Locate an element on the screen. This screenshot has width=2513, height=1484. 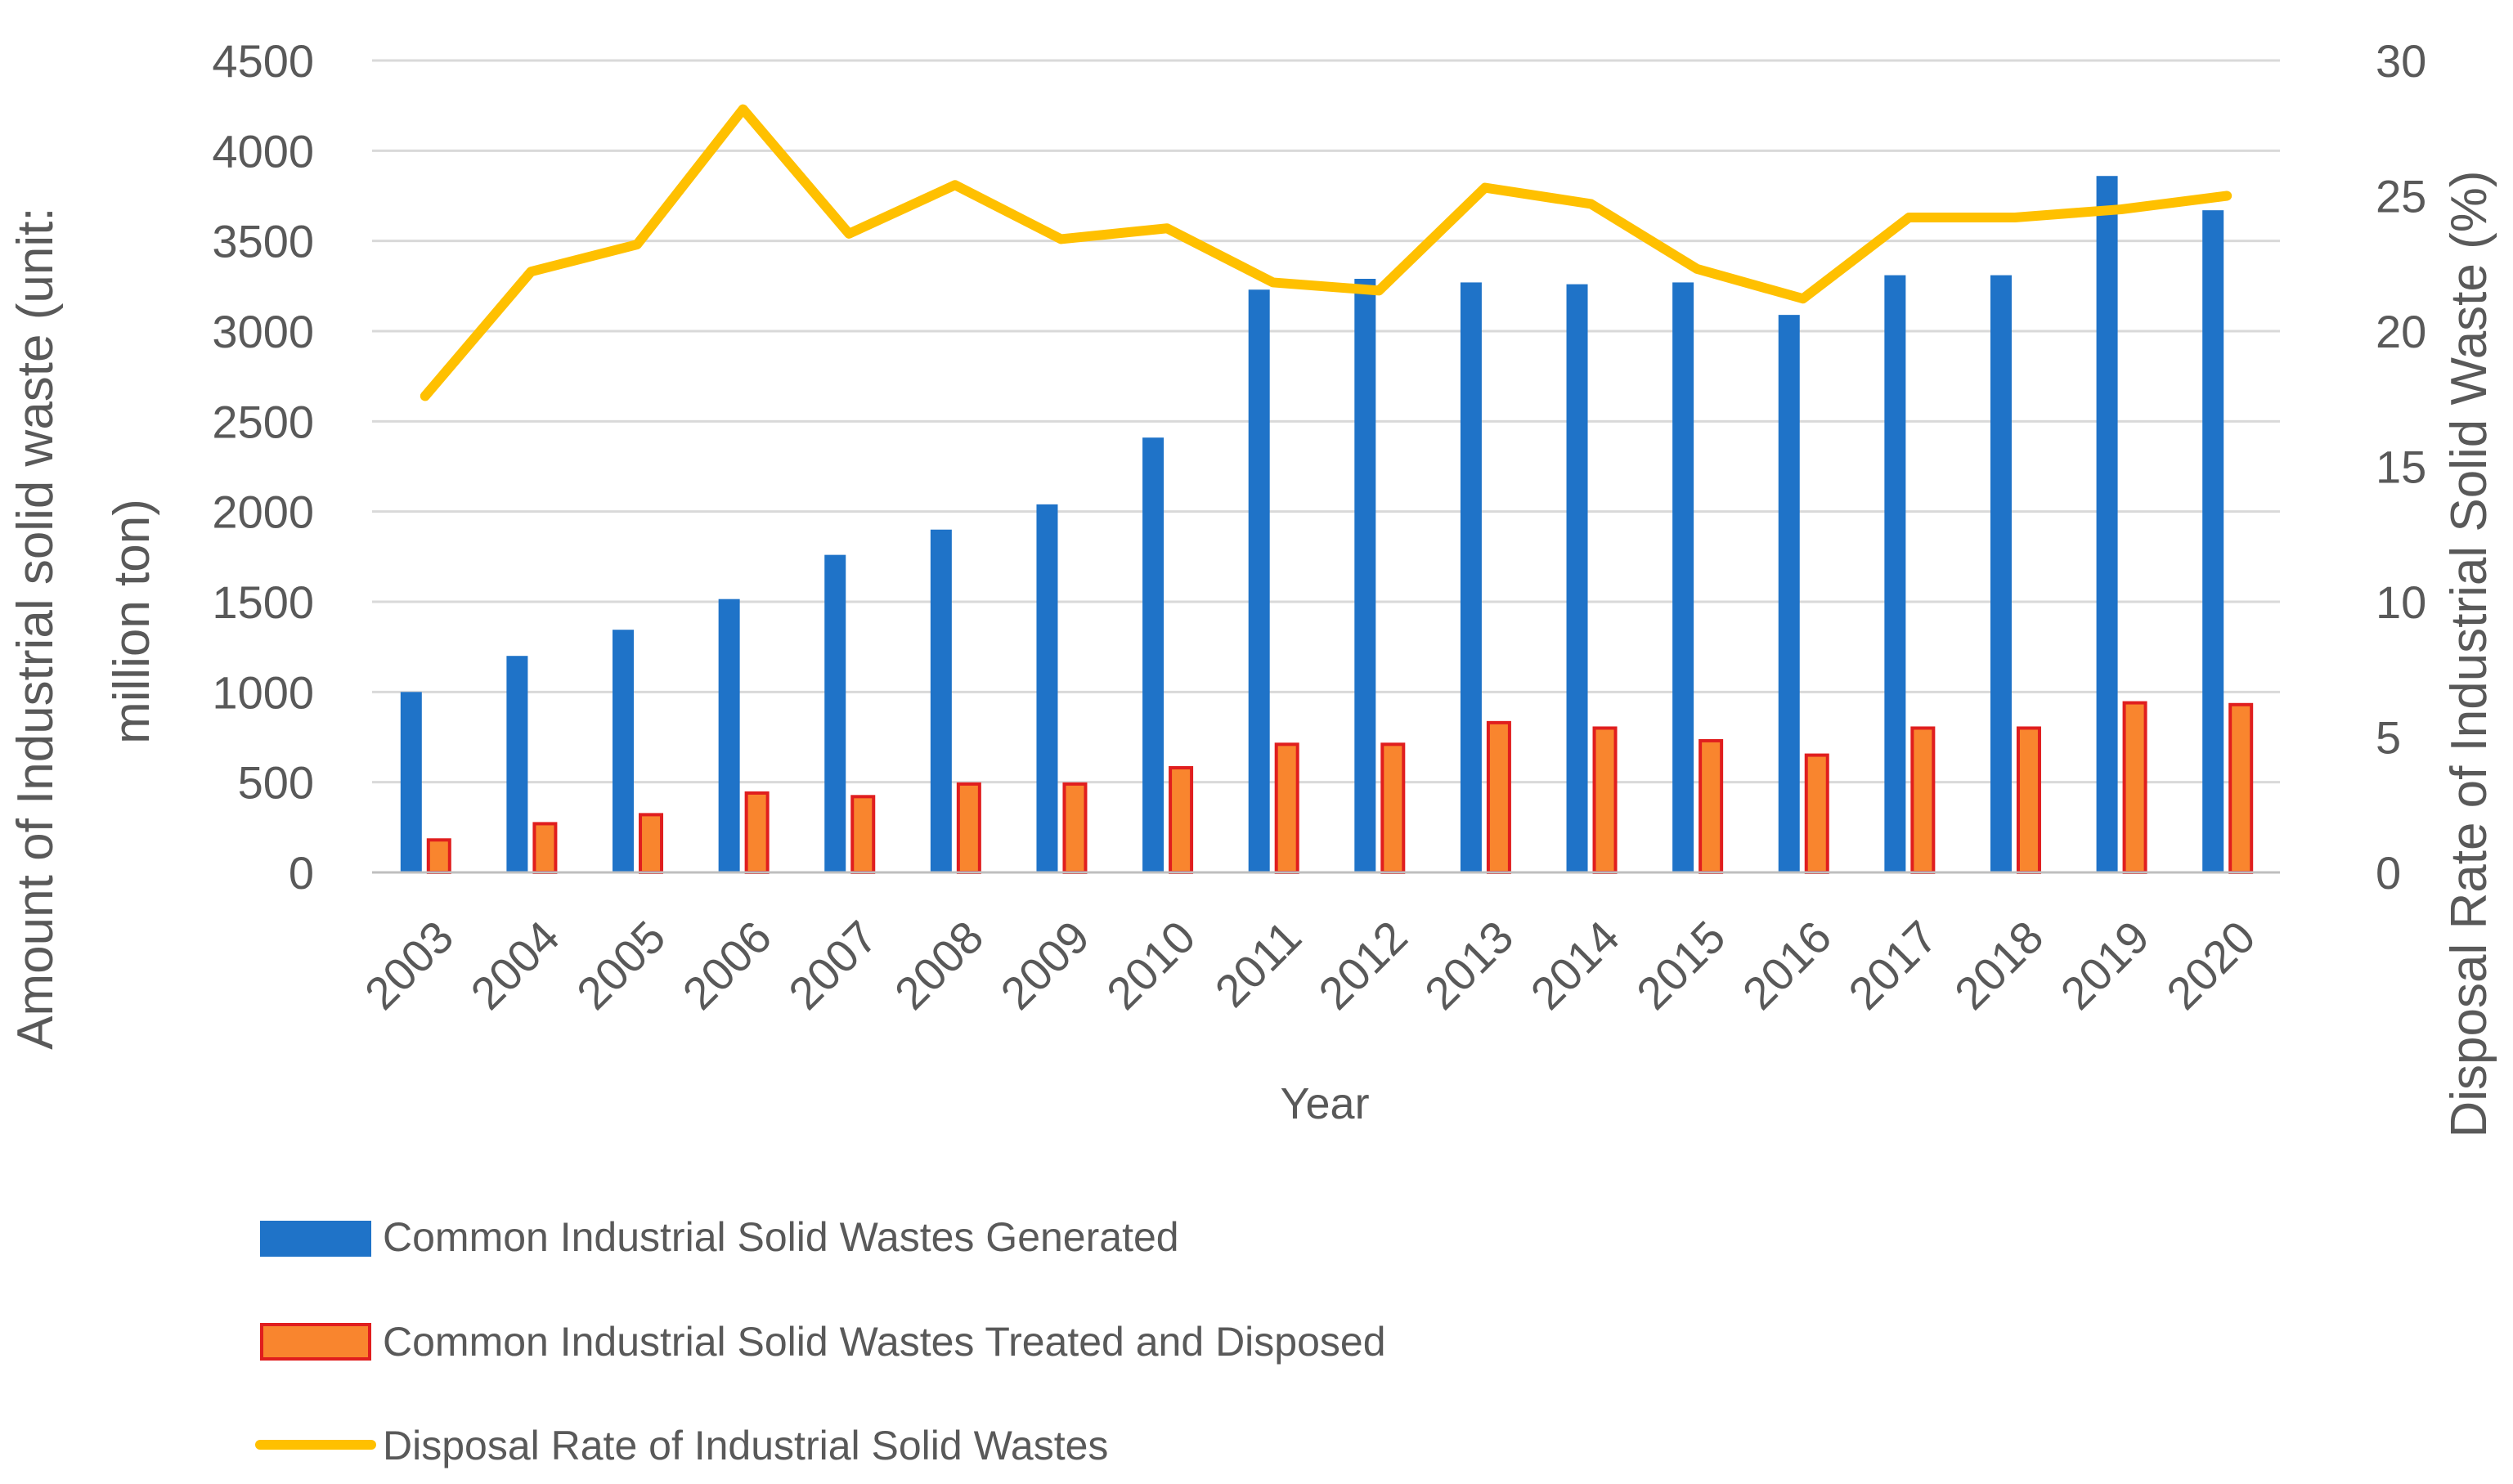
bar-treated-2009 is located at coordinates (1075, 828).